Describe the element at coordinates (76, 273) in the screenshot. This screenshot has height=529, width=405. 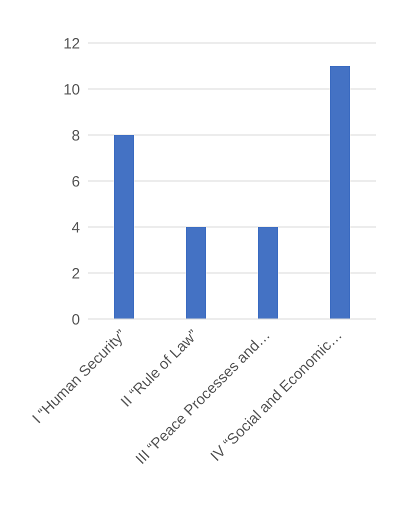
I see `y-tick-label: 2` at that location.